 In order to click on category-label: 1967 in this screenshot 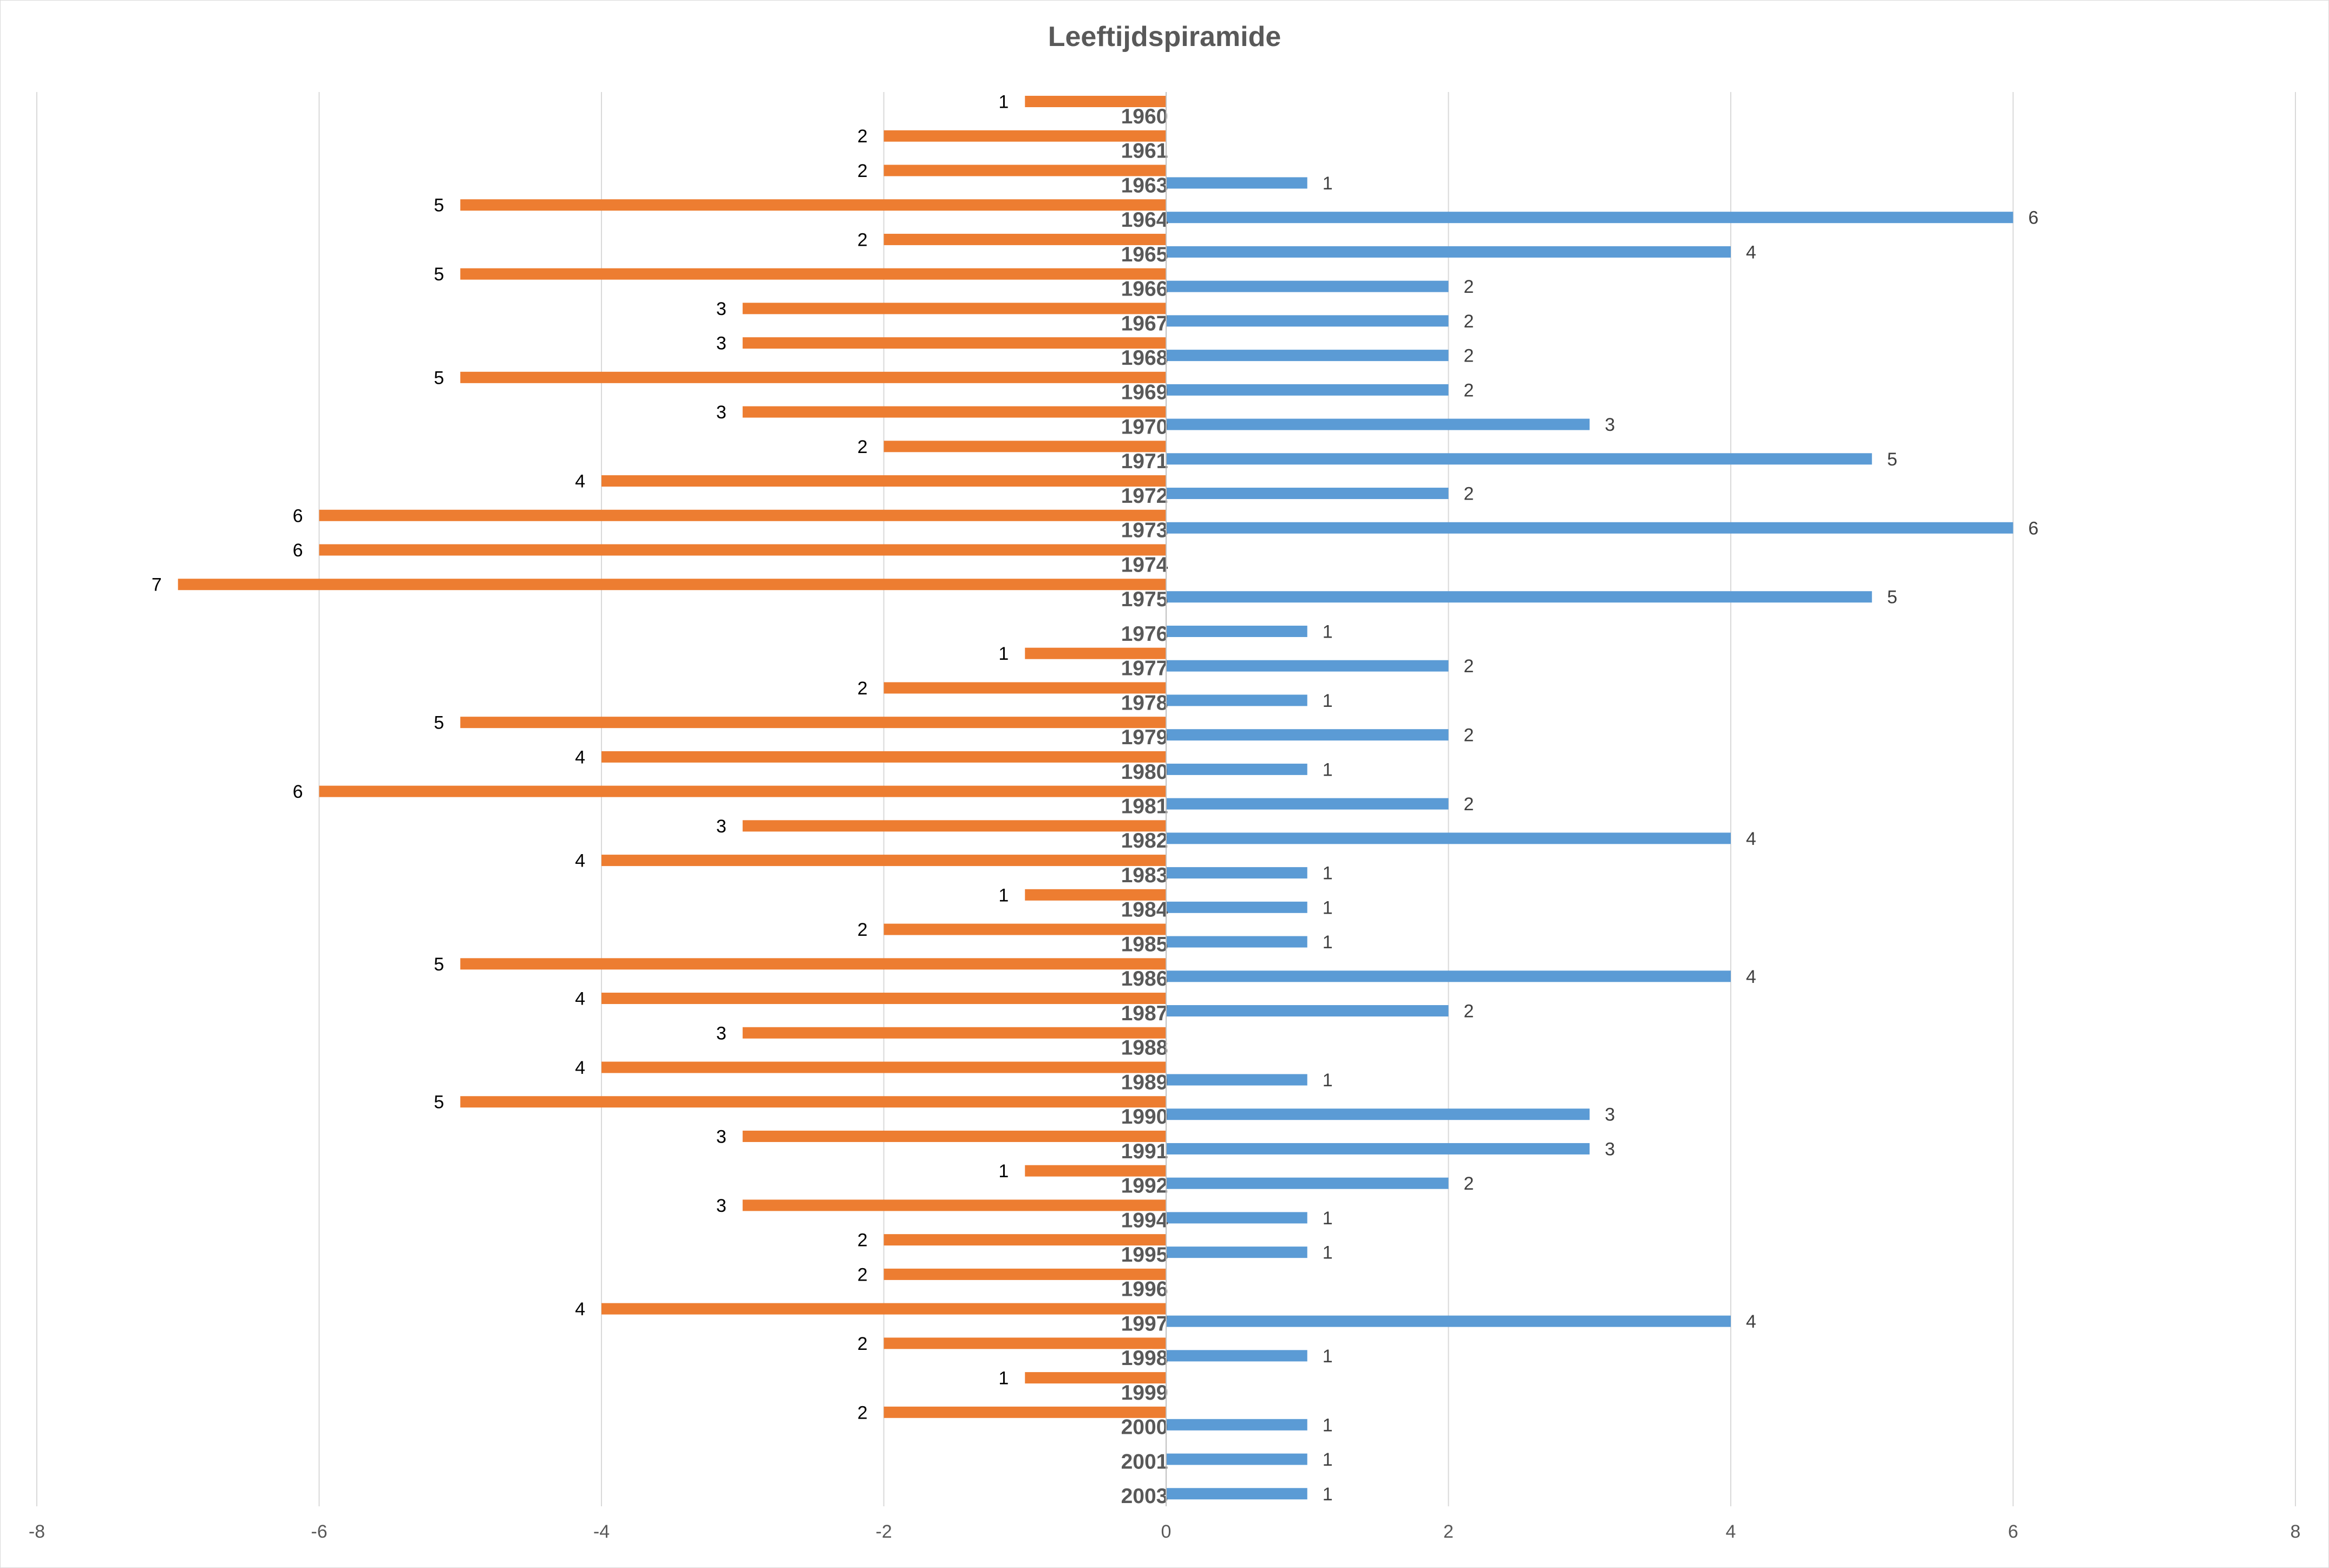, I will do `click(1144, 323)`.